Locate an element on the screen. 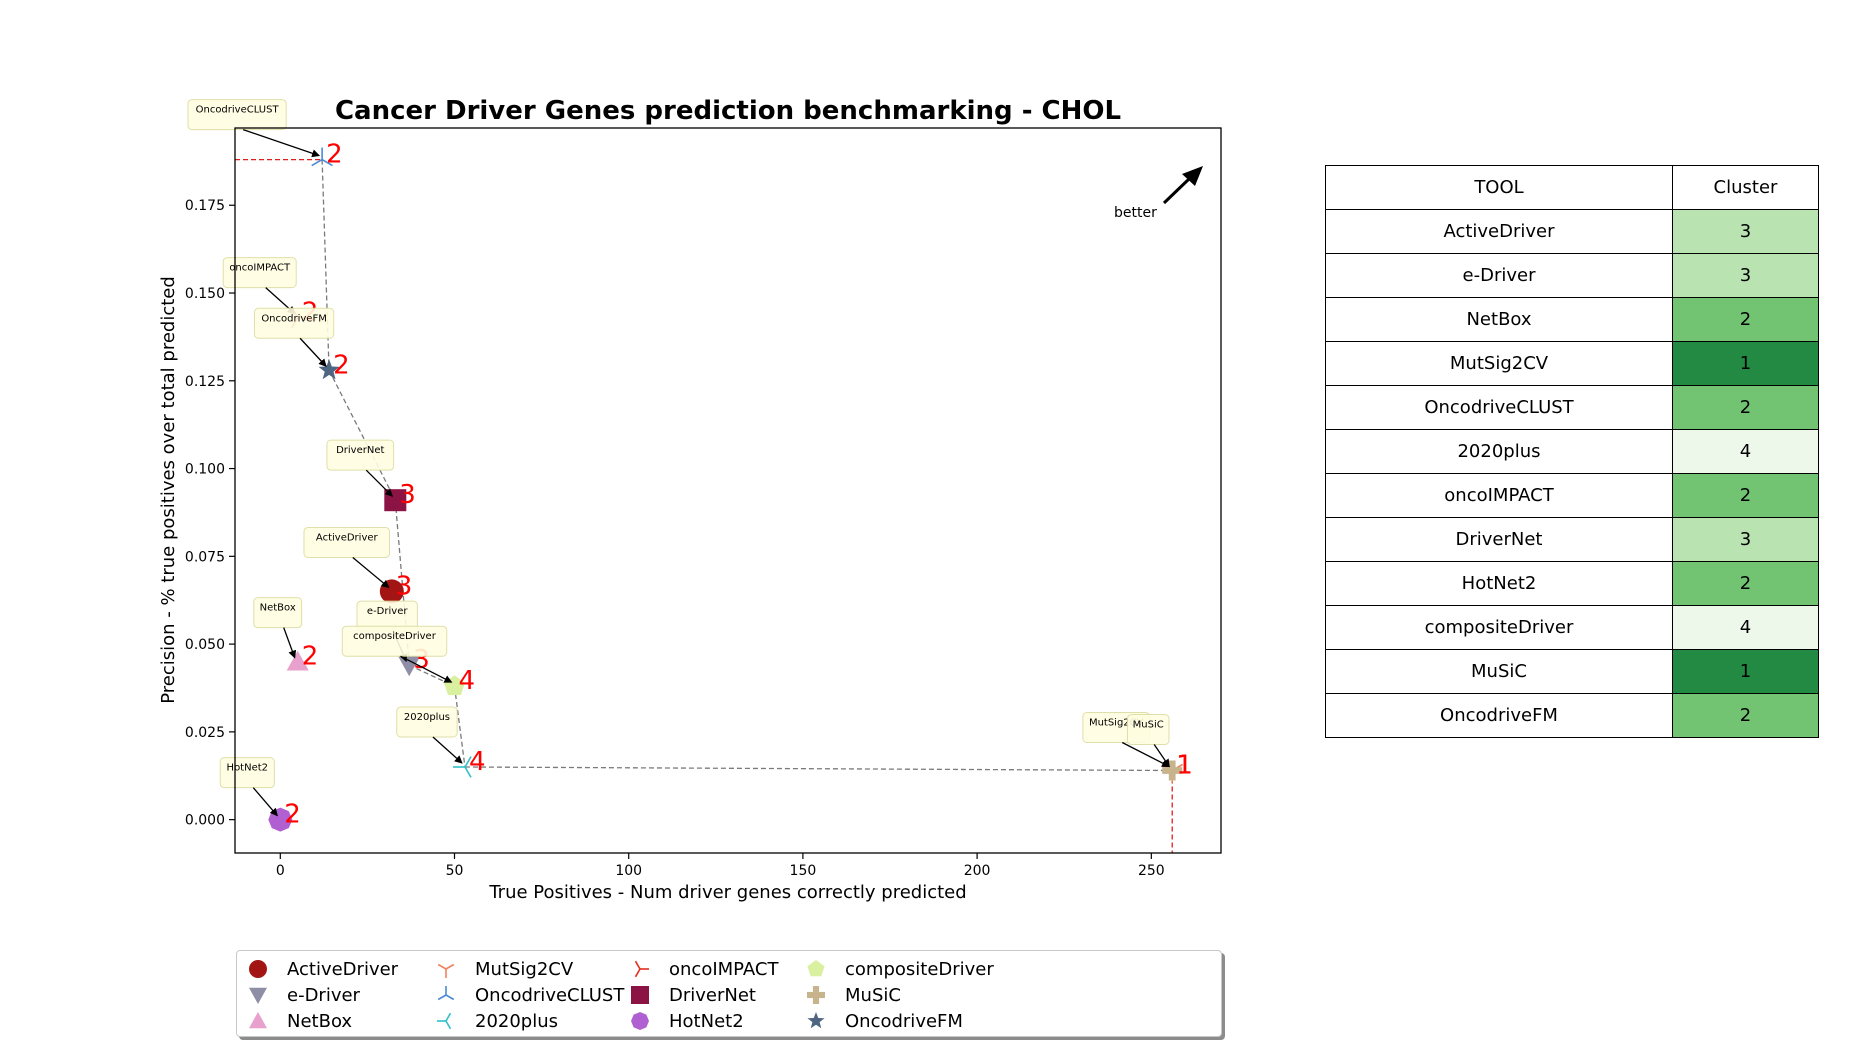 Image resolution: width=1850 pixels, height=1050 pixels. annotation-box-oncodrivefm is located at coordinates (294, 323).